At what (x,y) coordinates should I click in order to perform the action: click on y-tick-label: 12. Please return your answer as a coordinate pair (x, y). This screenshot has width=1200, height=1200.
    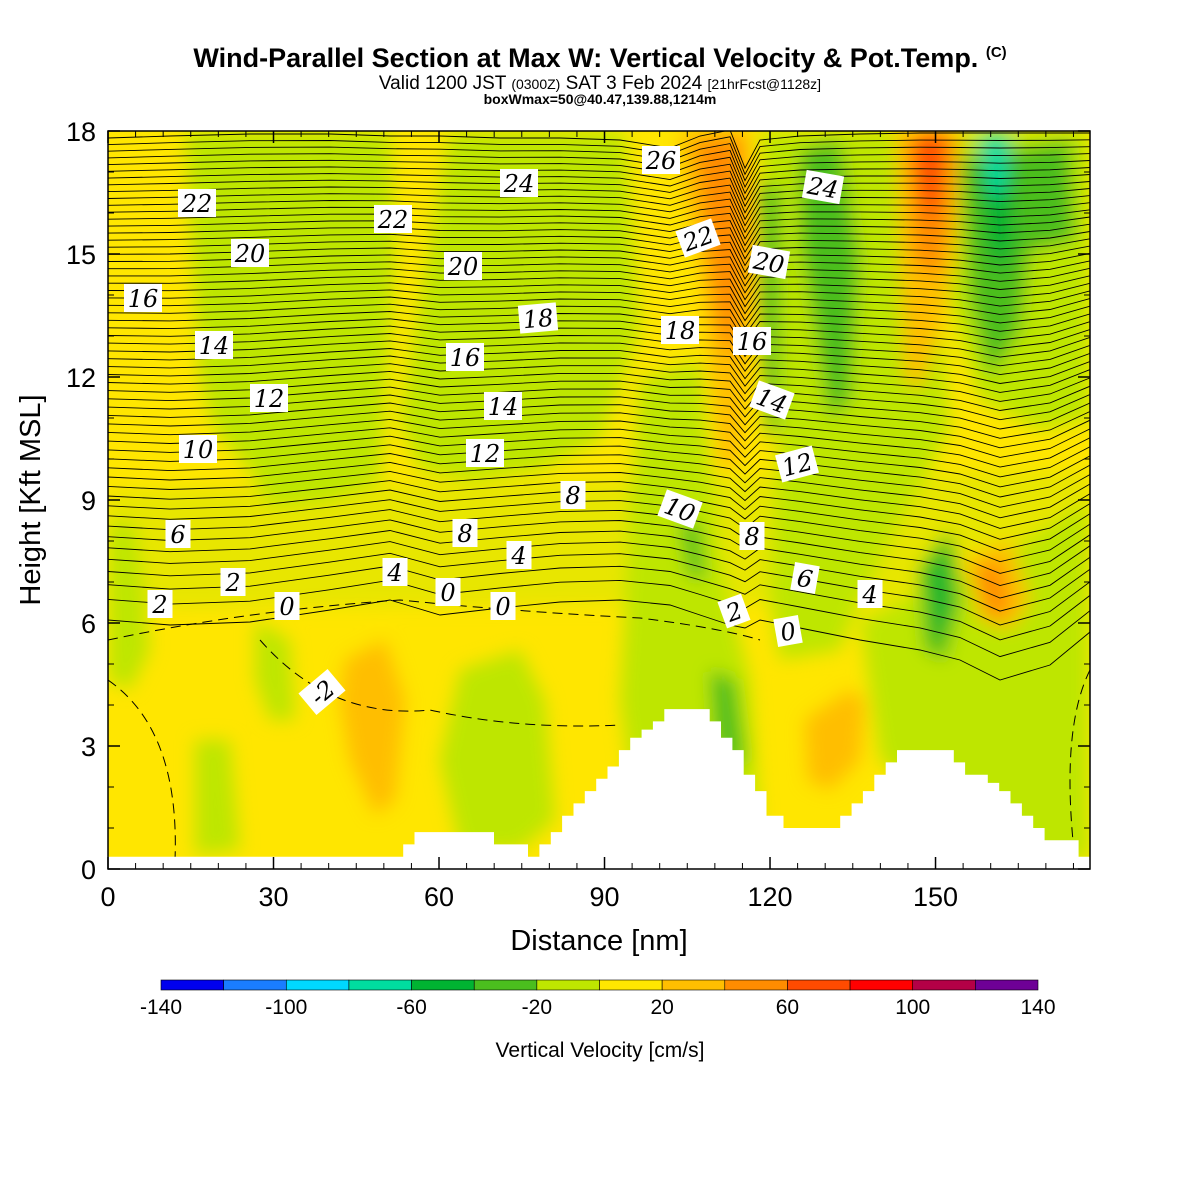
    Looking at the image, I should click on (81, 378).